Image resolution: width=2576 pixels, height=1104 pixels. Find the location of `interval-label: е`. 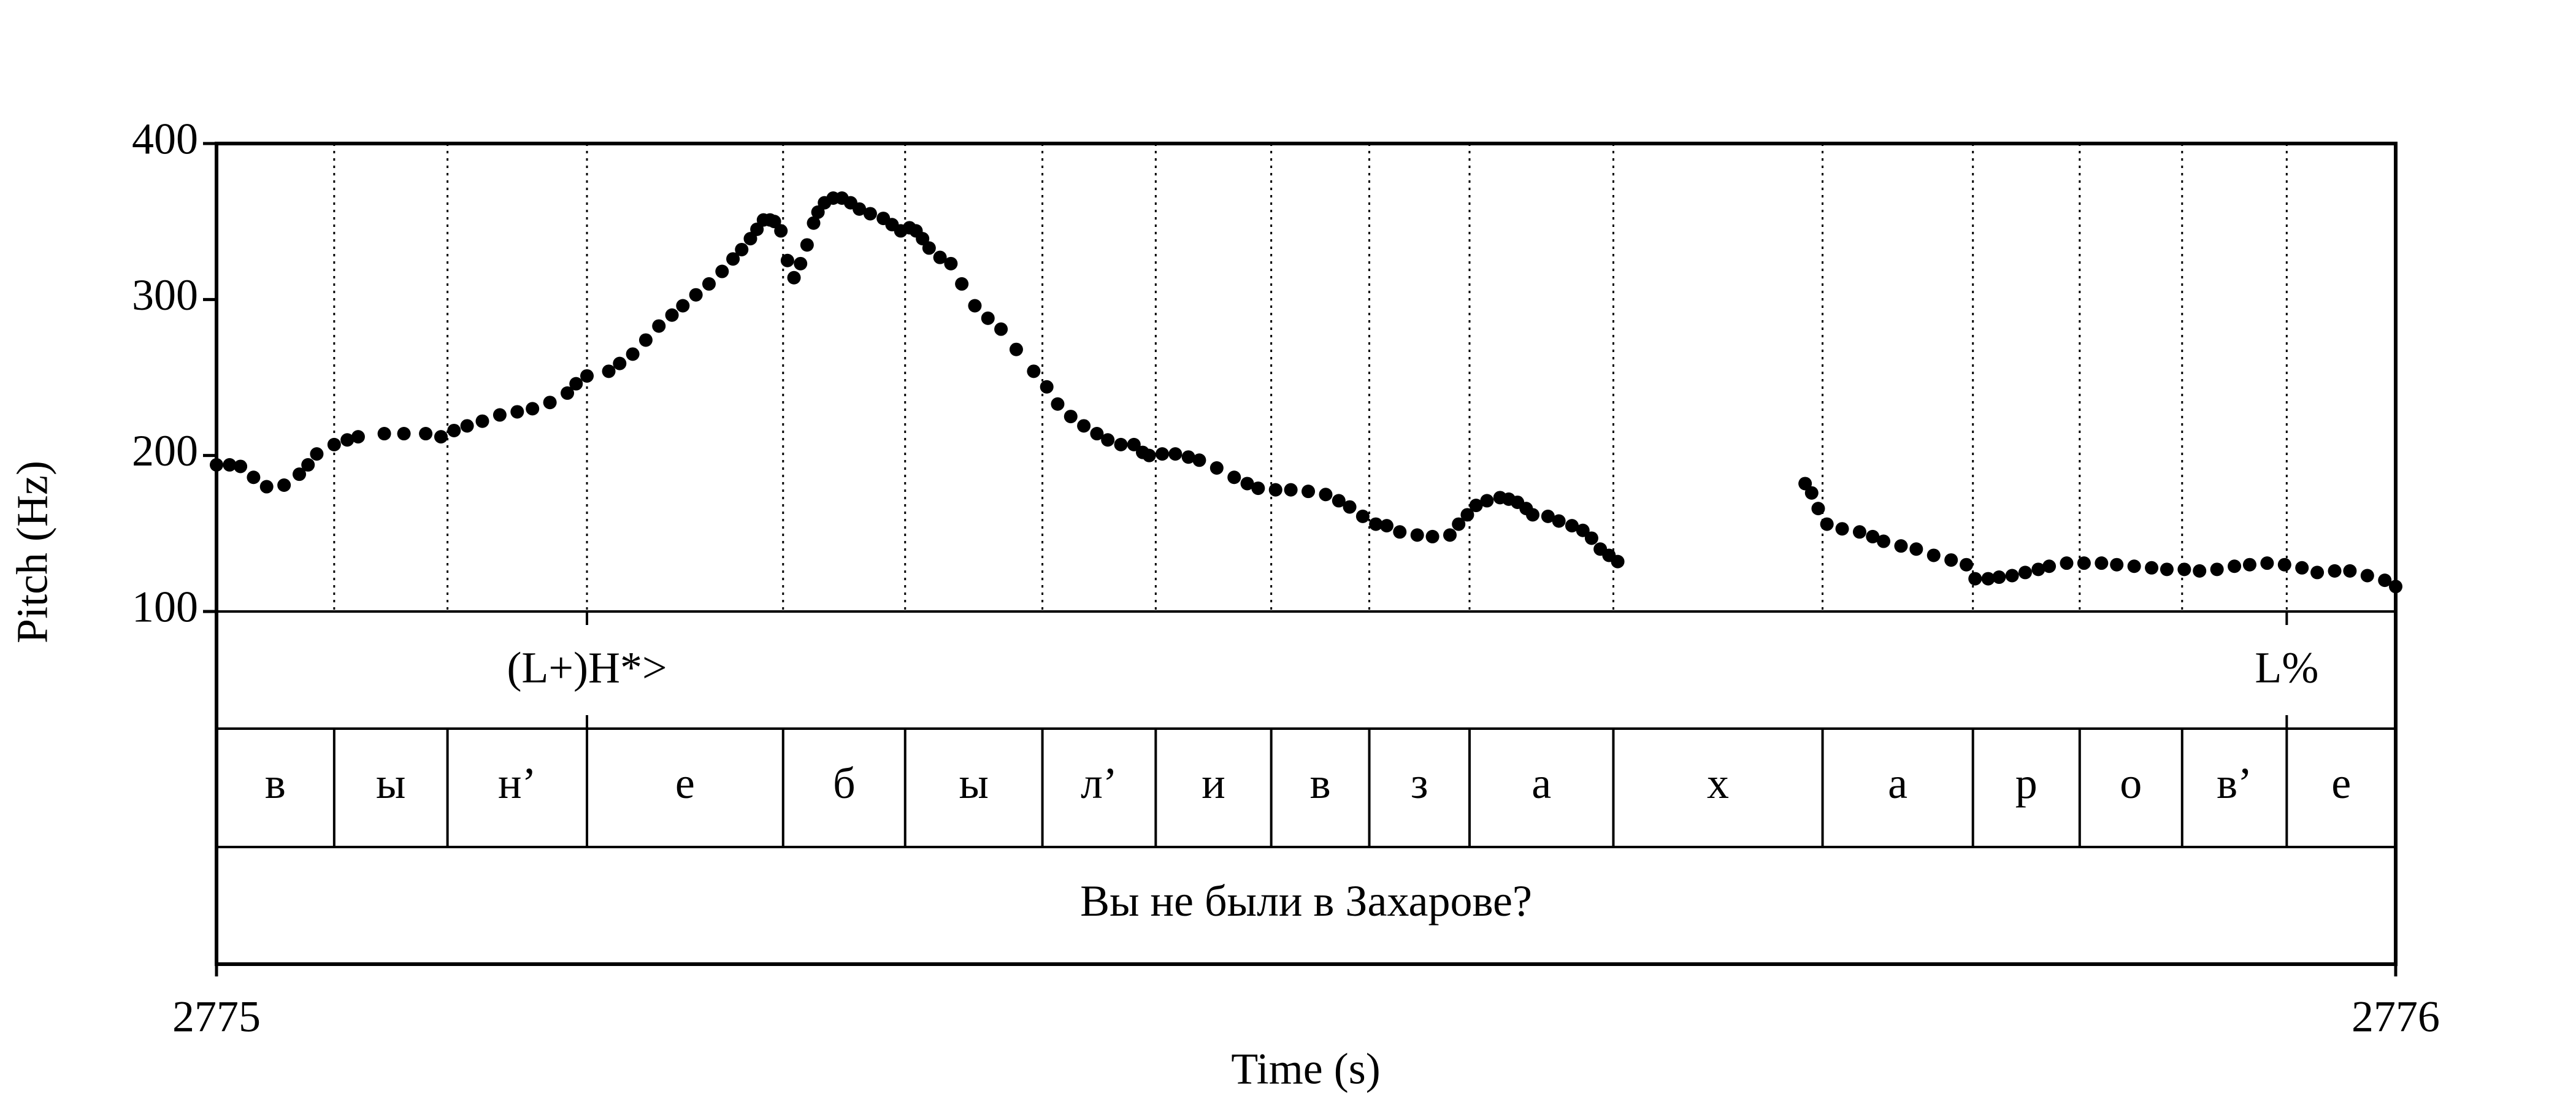

interval-label: е is located at coordinates (685, 783).